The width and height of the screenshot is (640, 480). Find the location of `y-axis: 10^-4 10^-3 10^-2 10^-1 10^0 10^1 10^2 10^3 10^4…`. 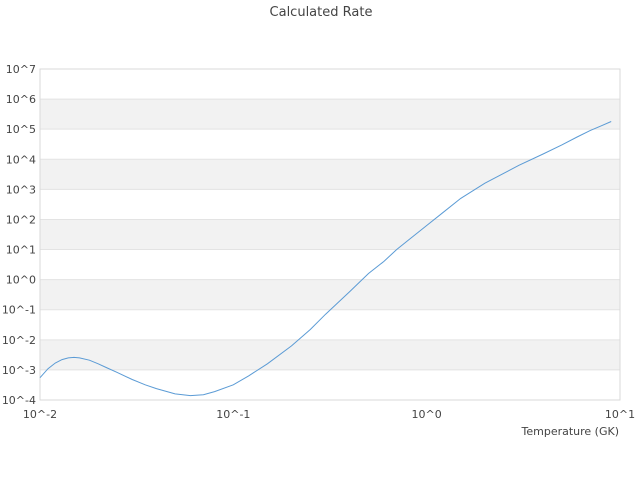

y-axis: 10^-4 10^-3 10^-2 10^-1 10^0 10^1 10^2 10^3 10^4… is located at coordinates (19, 235).